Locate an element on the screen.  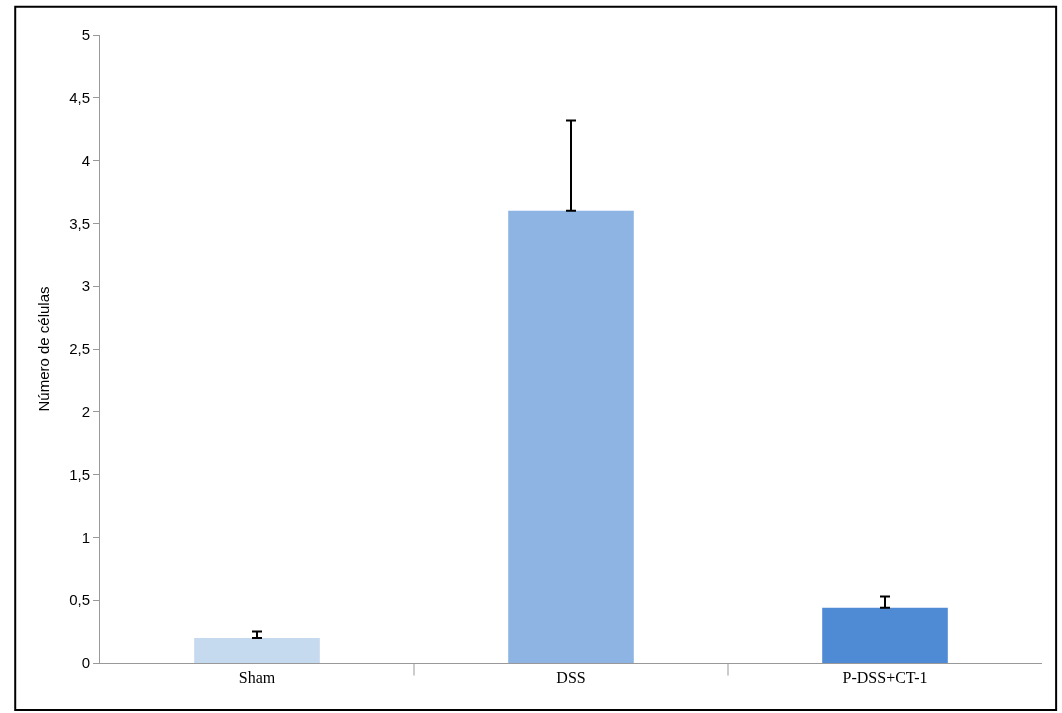
y-tick-label: 1,5 is located at coordinates (79, 474).